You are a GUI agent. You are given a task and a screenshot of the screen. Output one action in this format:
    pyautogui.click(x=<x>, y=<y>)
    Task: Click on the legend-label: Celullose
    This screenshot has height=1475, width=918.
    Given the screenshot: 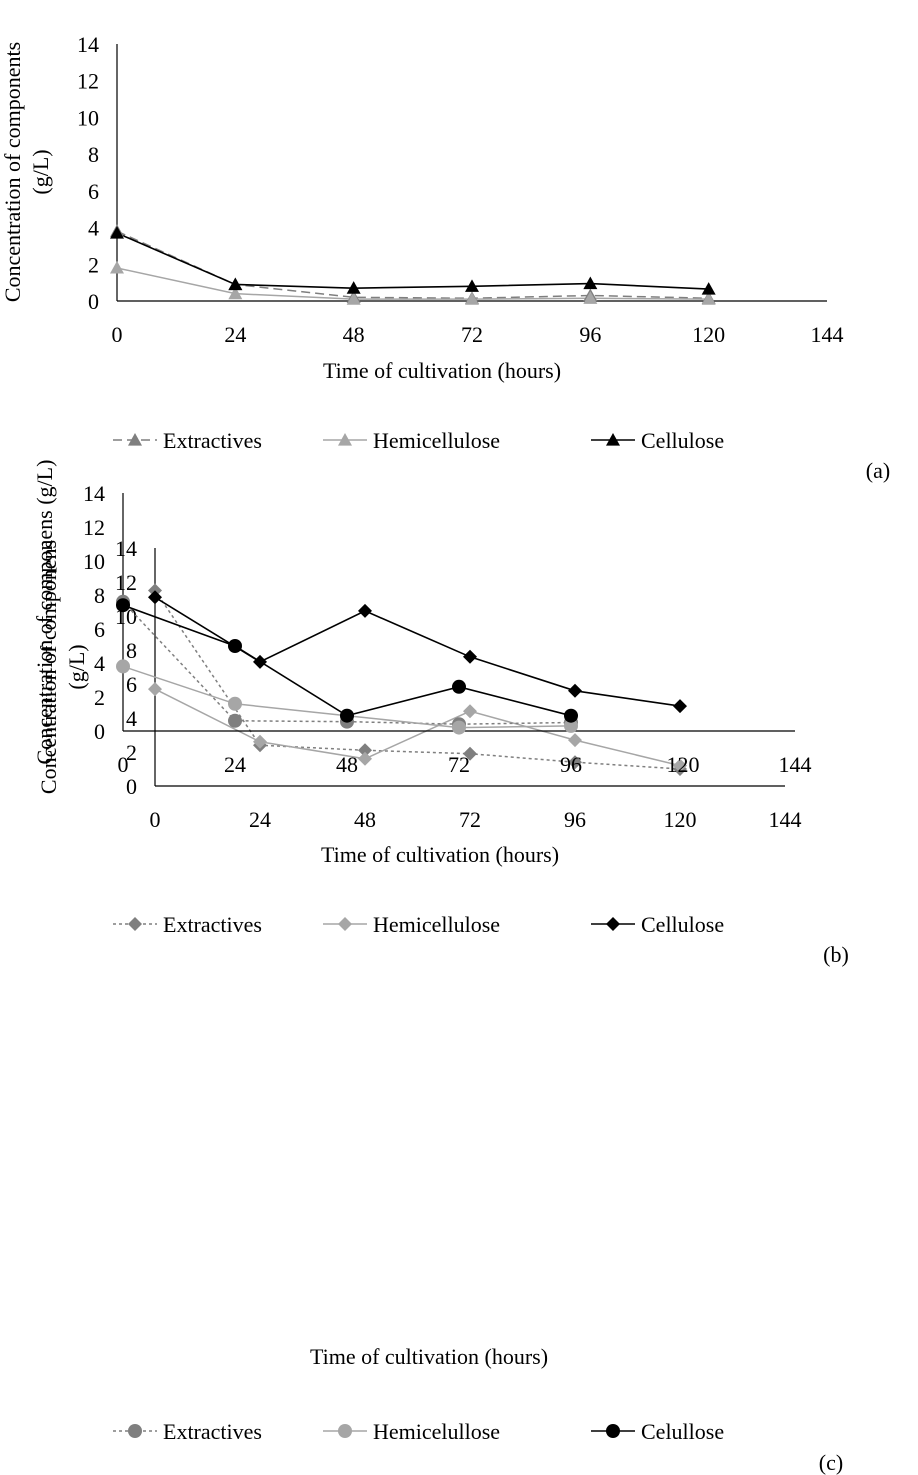 What is the action you would take?
    pyautogui.click(x=682, y=1431)
    